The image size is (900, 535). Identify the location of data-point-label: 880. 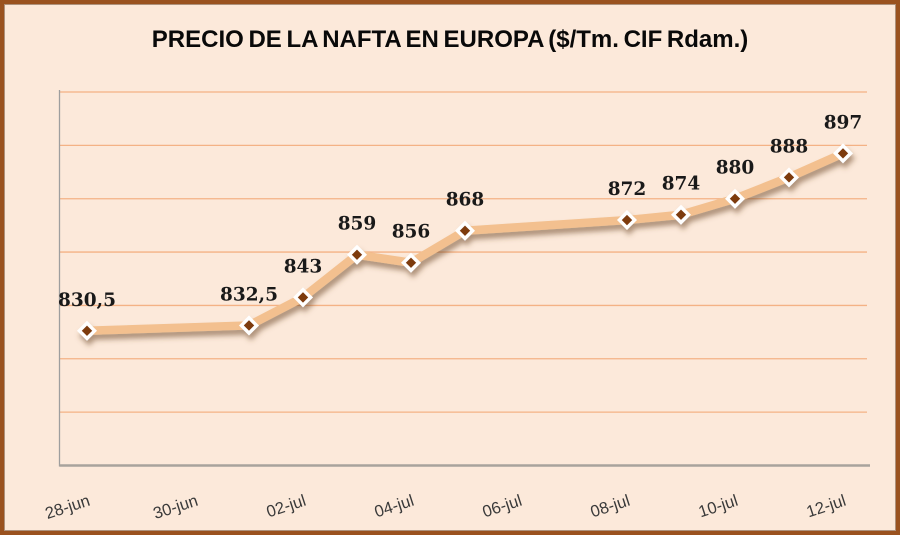
(735, 168).